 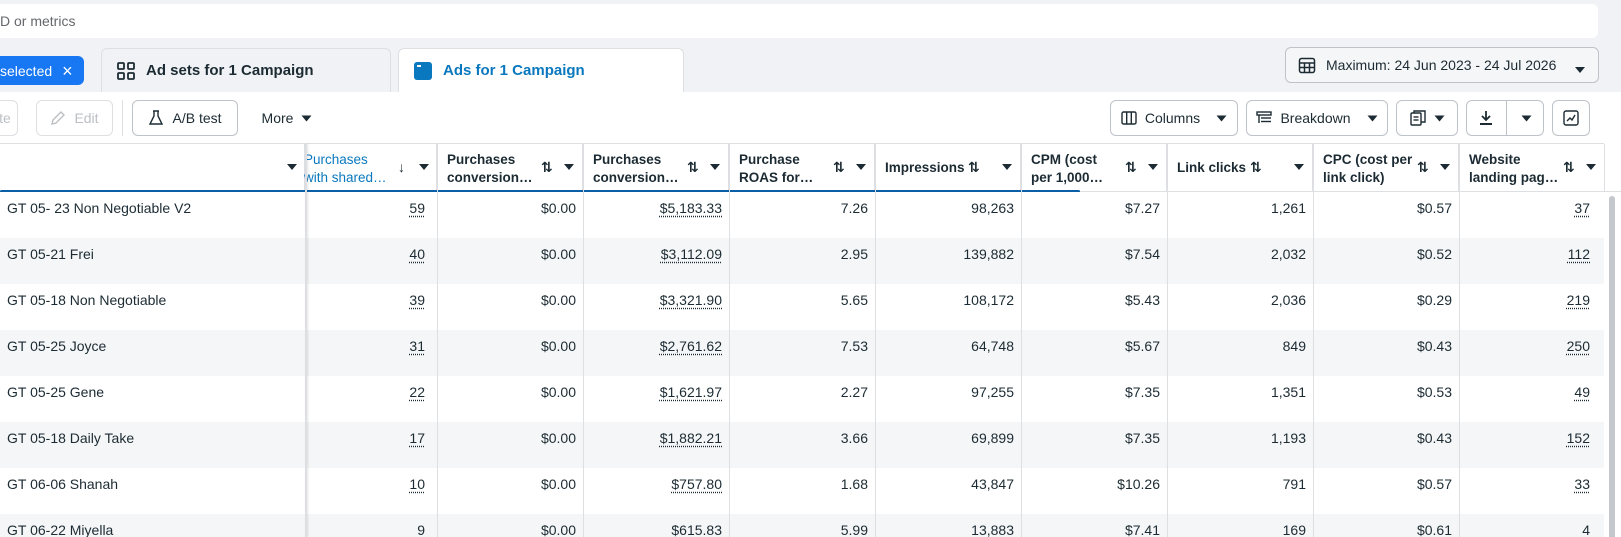 I want to click on search-bar: D or metrics, so click(x=799, y=21).